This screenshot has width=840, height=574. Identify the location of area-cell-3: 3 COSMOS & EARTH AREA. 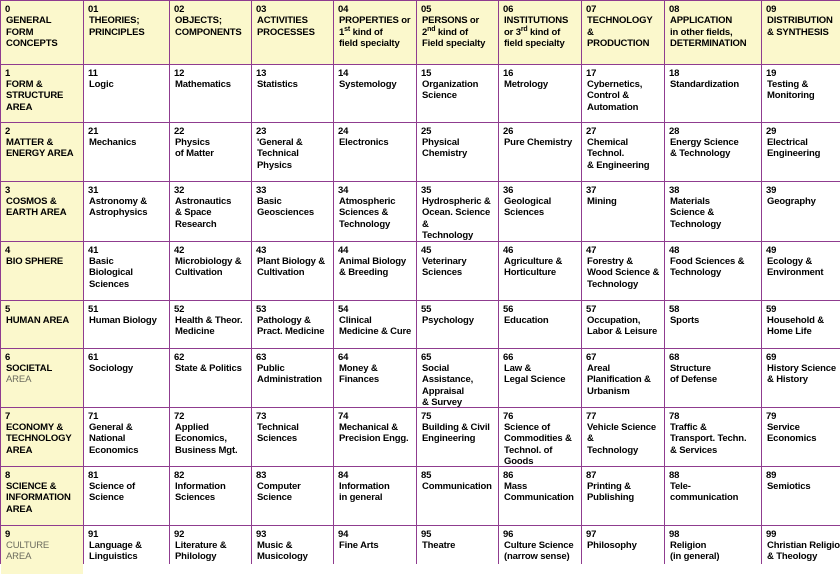
(42, 211).